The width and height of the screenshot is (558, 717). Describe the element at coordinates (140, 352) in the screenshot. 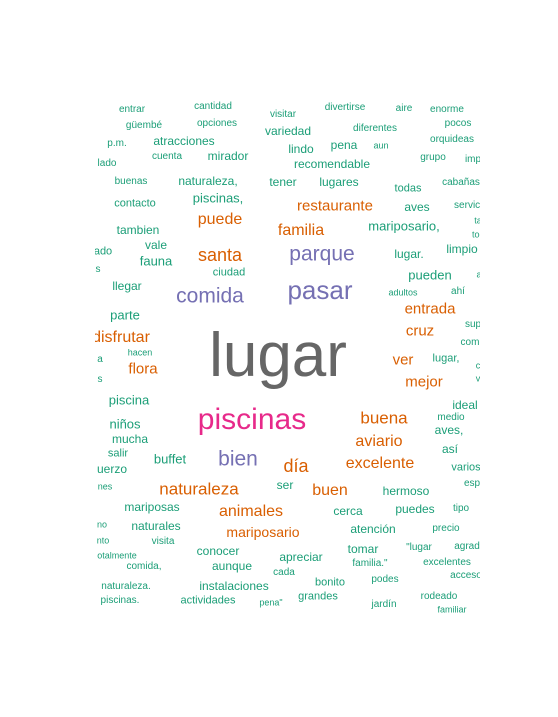

I see `word: hacen` at that location.